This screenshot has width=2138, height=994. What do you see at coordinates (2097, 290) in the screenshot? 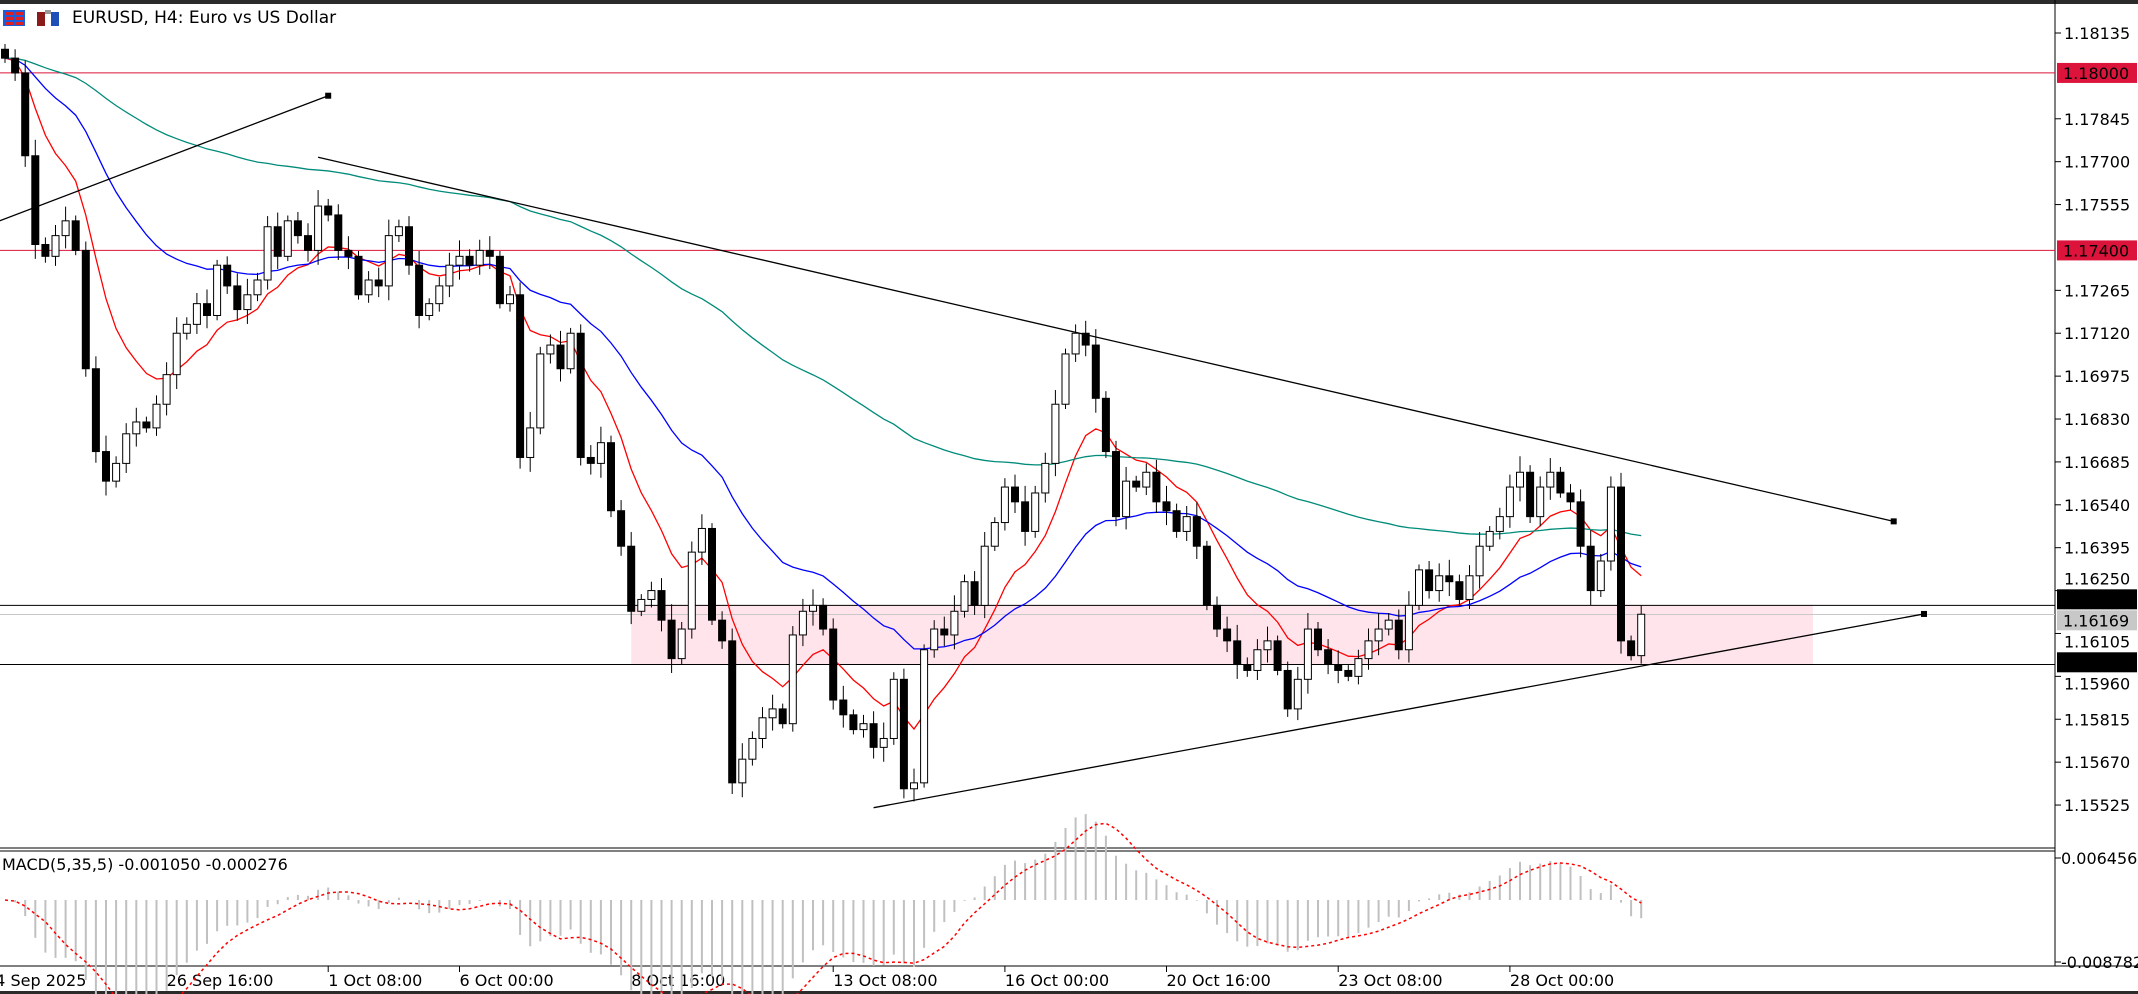
I see `price-tick-label: 1.17265` at bounding box center [2097, 290].